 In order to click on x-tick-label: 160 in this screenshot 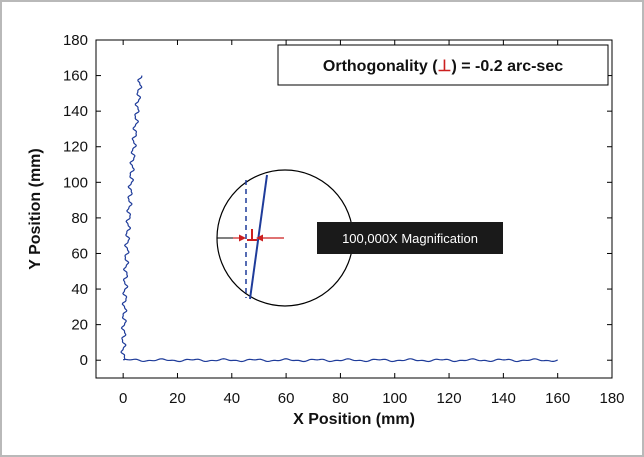, I will do `click(557, 398)`.